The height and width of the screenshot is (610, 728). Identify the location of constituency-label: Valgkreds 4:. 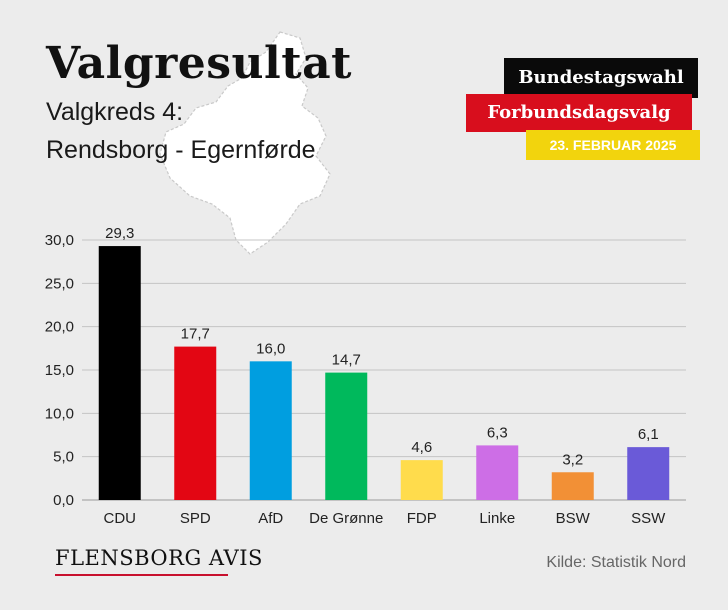
(115, 112).